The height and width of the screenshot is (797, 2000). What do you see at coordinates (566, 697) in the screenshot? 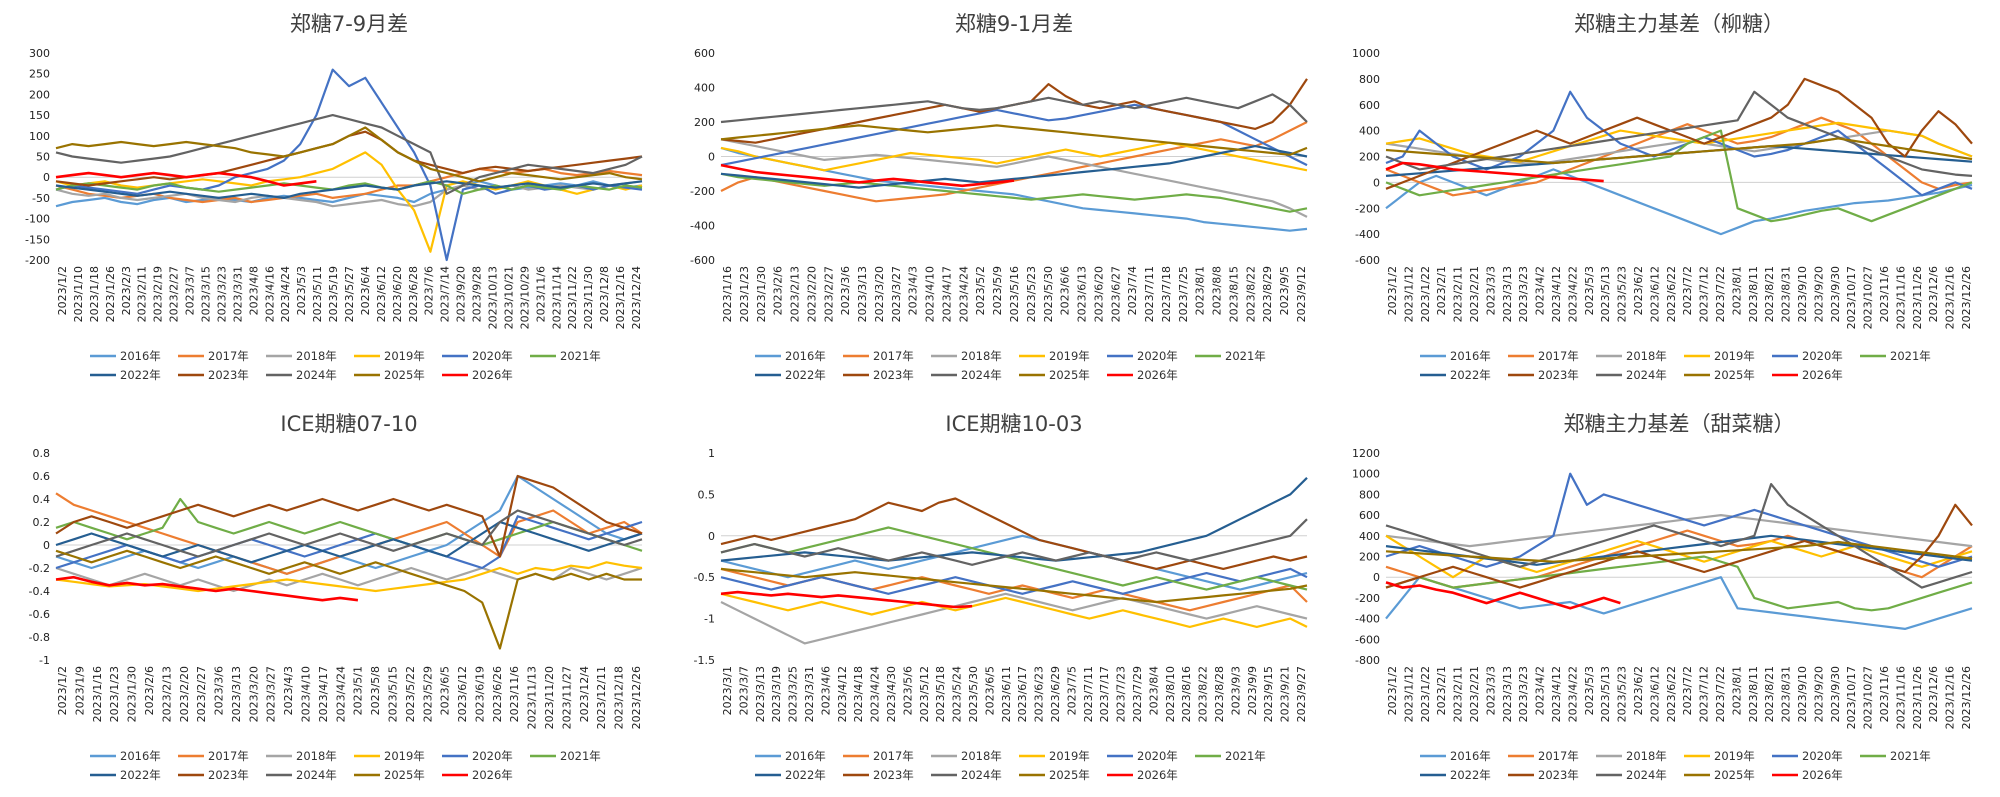
I see `x-tick-label: 2023/11/27` at bounding box center [566, 697].